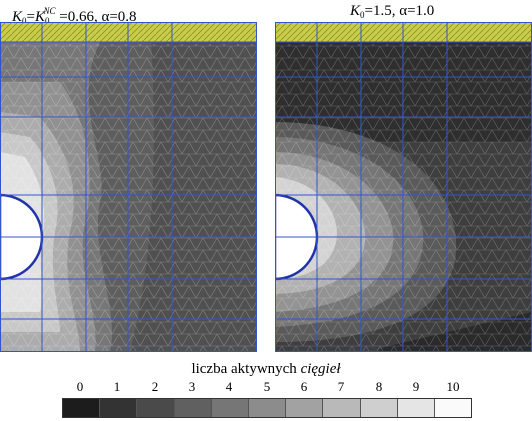  Describe the element at coordinates (117, 386) in the screenshot. I see `legend-label: 1` at that location.